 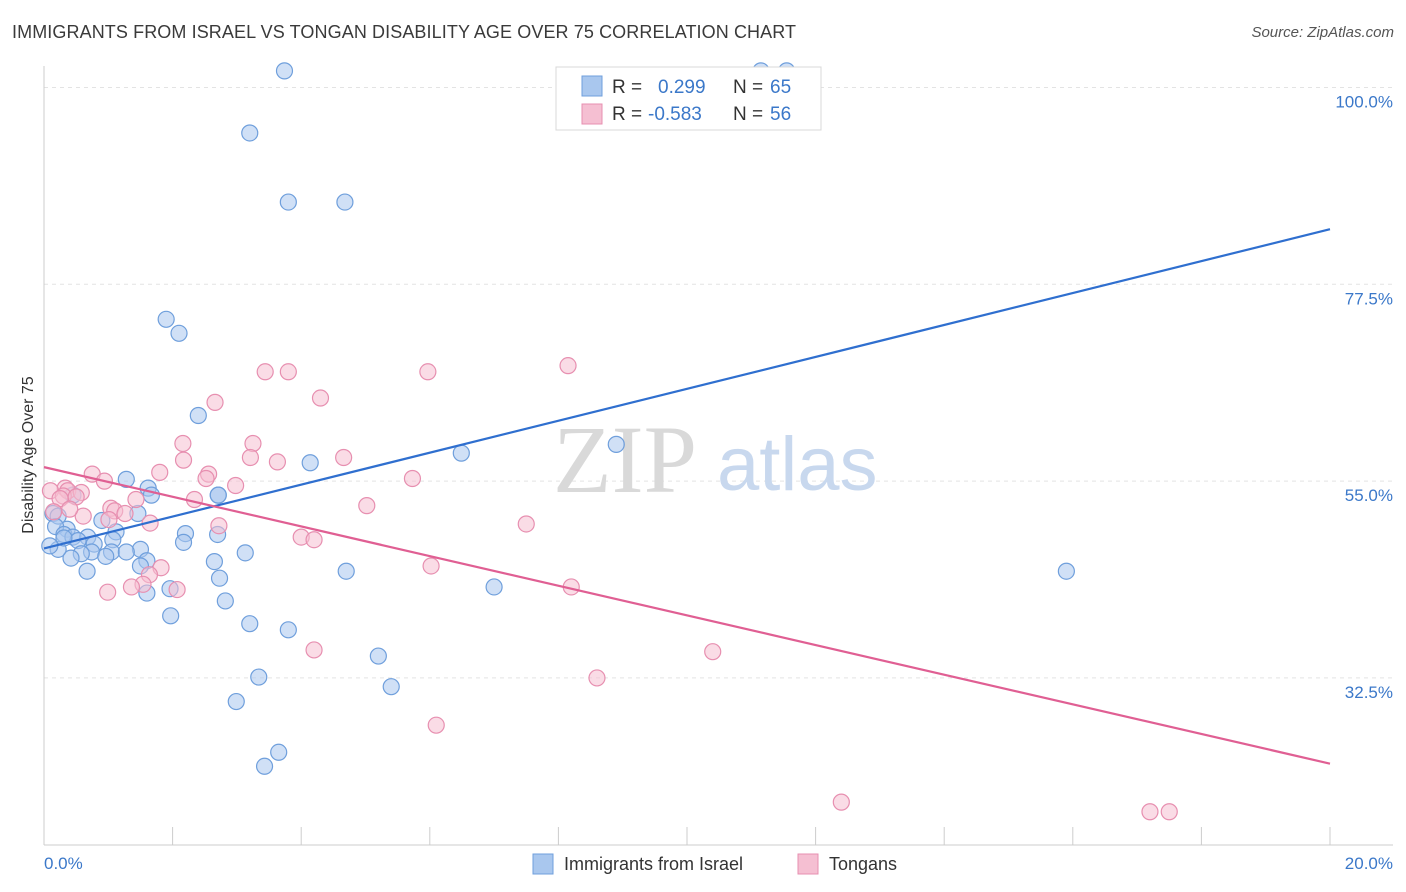 What do you see at coordinates (592, 86) in the screenshot?
I see `legend-swatch-israel` at bounding box center [592, 86].